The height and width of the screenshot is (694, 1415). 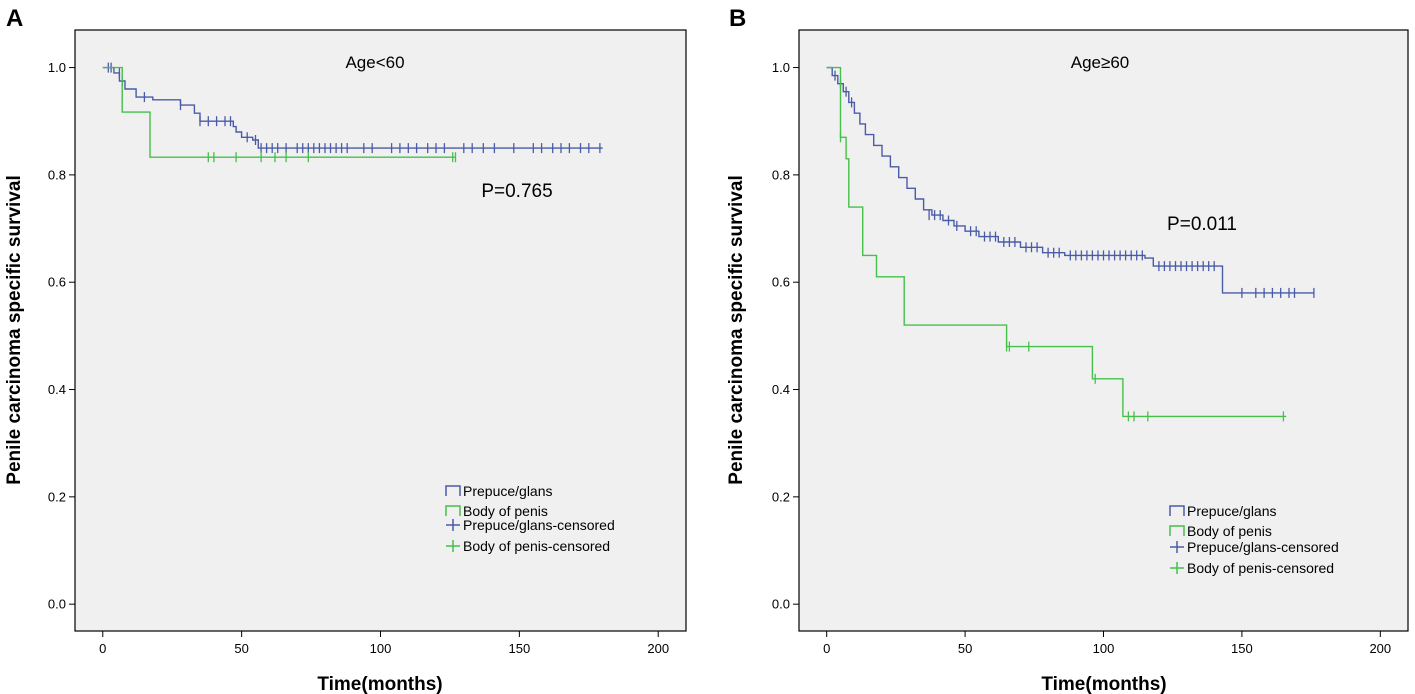 What do you see at coordinates (14, 18) in the screenshot?
I see `panel-label: A` at bounding box center [14, 18].